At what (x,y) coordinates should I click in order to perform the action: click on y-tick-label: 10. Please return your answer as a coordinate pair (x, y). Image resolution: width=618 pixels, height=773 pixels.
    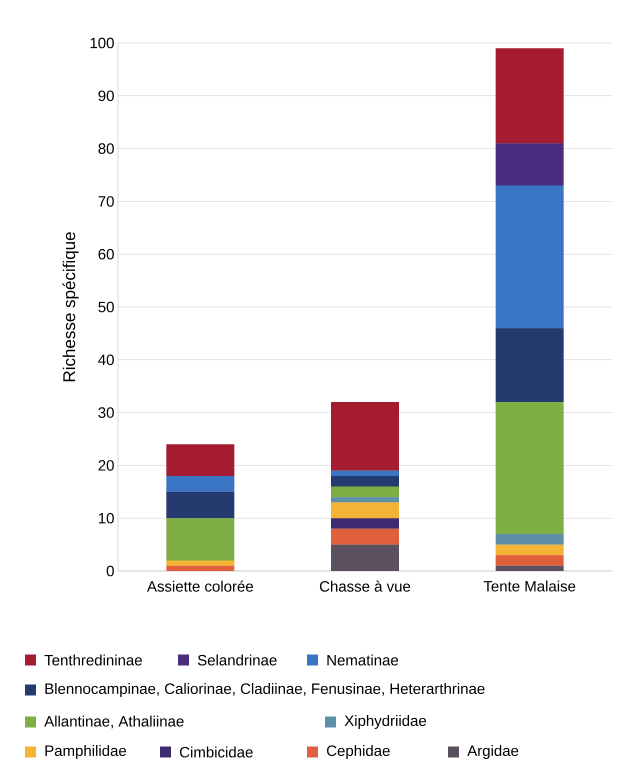
    Looking at the image, I should click on (106, 518).